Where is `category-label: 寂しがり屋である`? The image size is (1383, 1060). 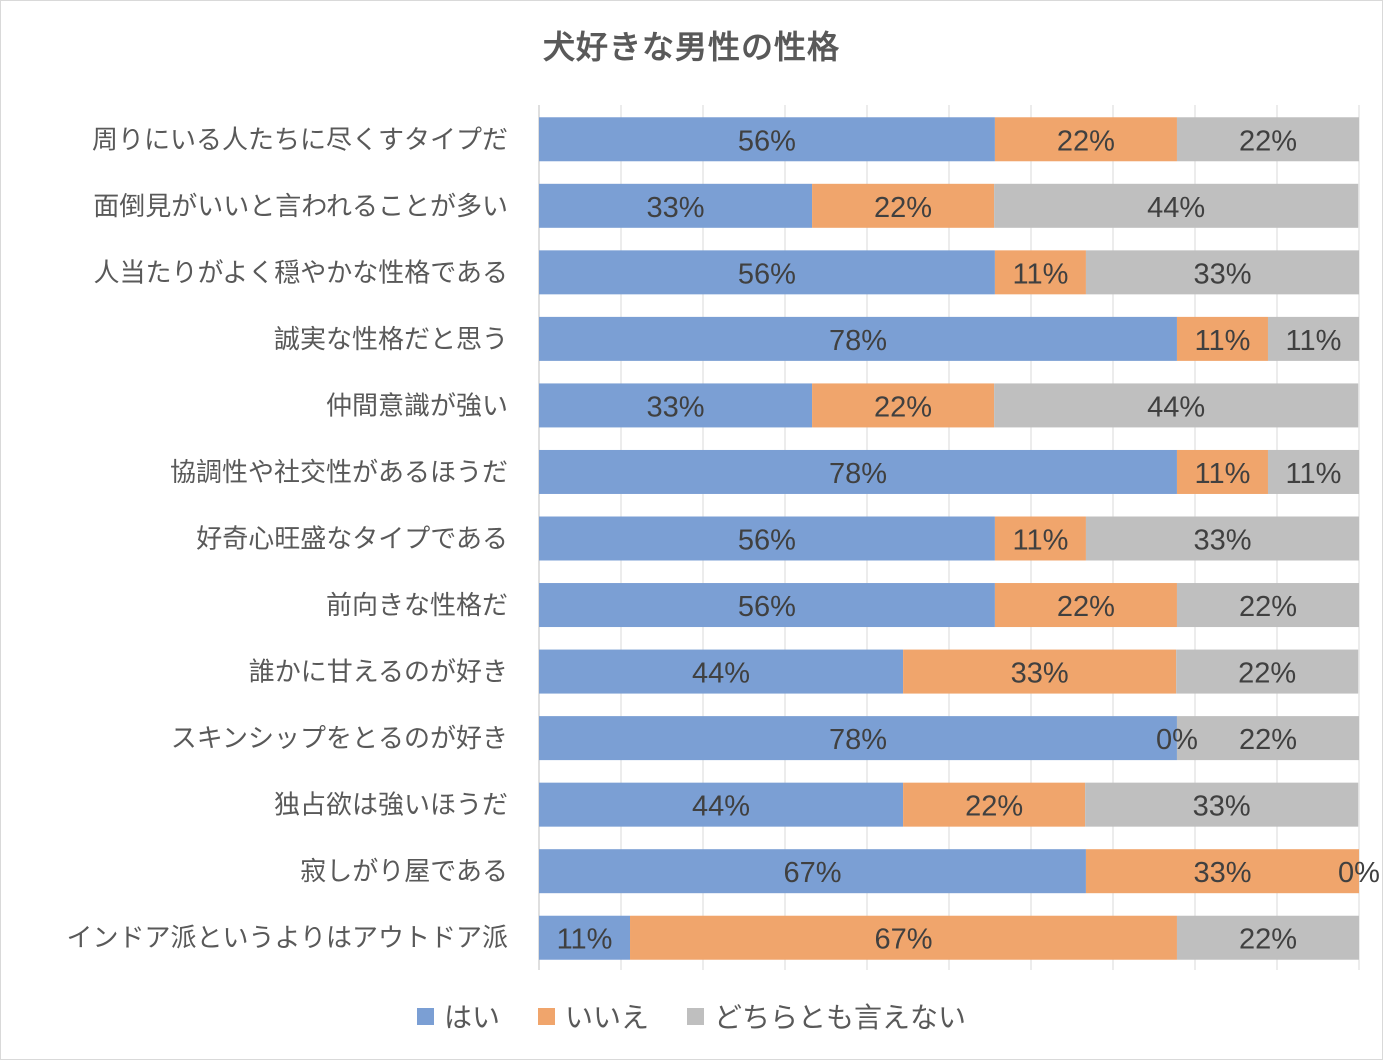
category-label: 寂しがり屋である is located at coordinates (404, 872).